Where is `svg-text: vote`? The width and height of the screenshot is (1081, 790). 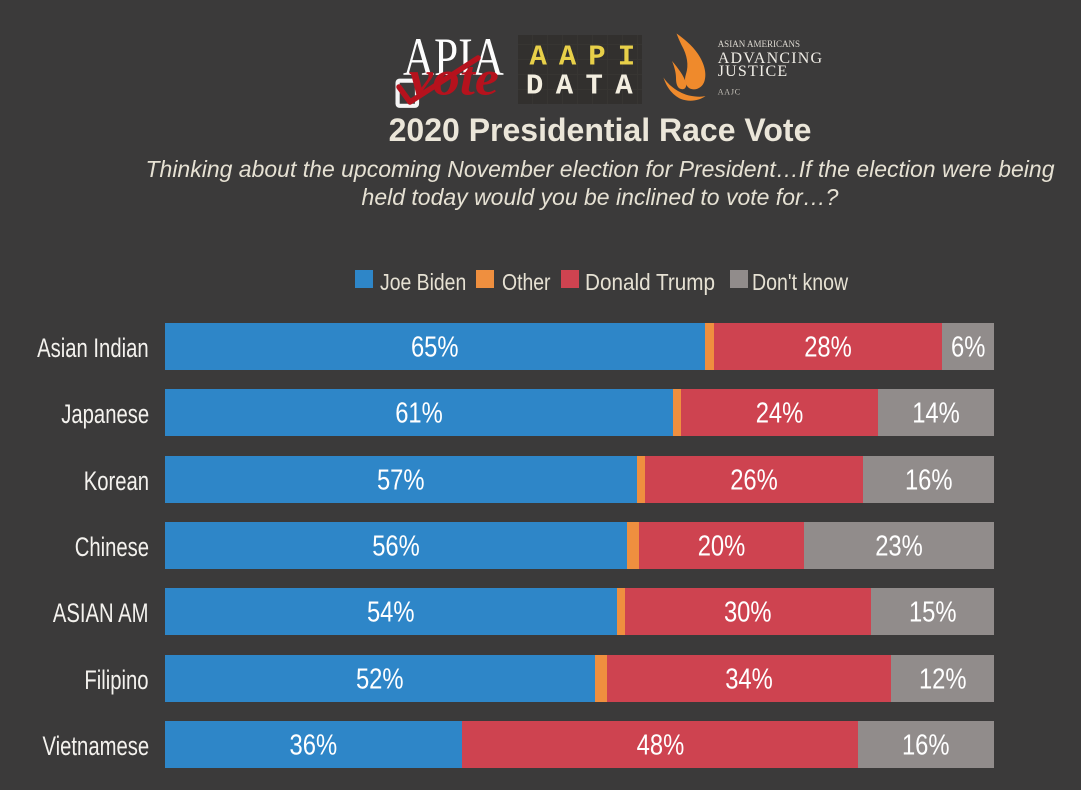
svg-text: vote is located at coordinates (454, 79).